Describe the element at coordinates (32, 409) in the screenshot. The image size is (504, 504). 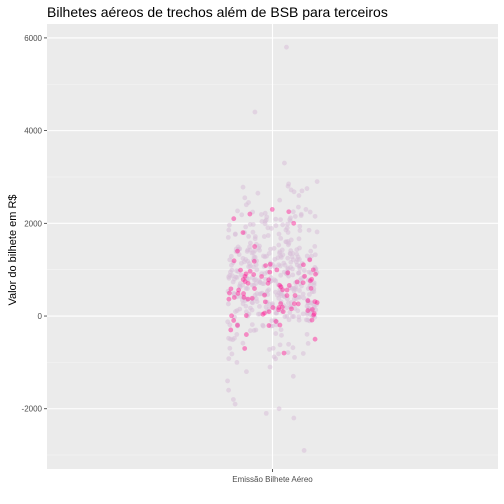
I see `y-tick-label: -2000` at that location.